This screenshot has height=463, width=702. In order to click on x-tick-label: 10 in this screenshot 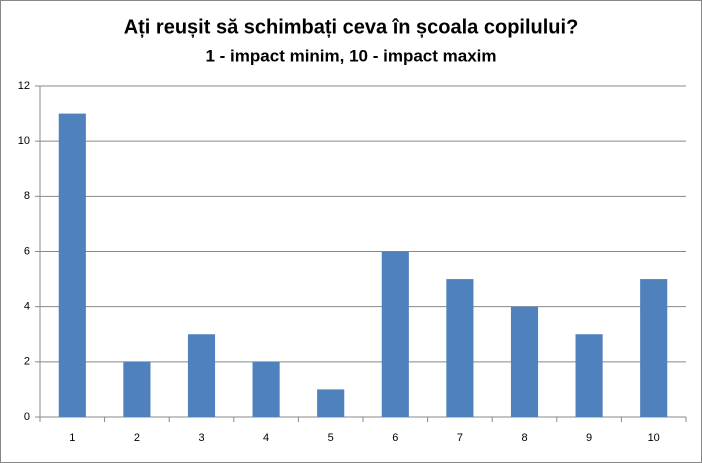, I will do `click(654, 438)`.